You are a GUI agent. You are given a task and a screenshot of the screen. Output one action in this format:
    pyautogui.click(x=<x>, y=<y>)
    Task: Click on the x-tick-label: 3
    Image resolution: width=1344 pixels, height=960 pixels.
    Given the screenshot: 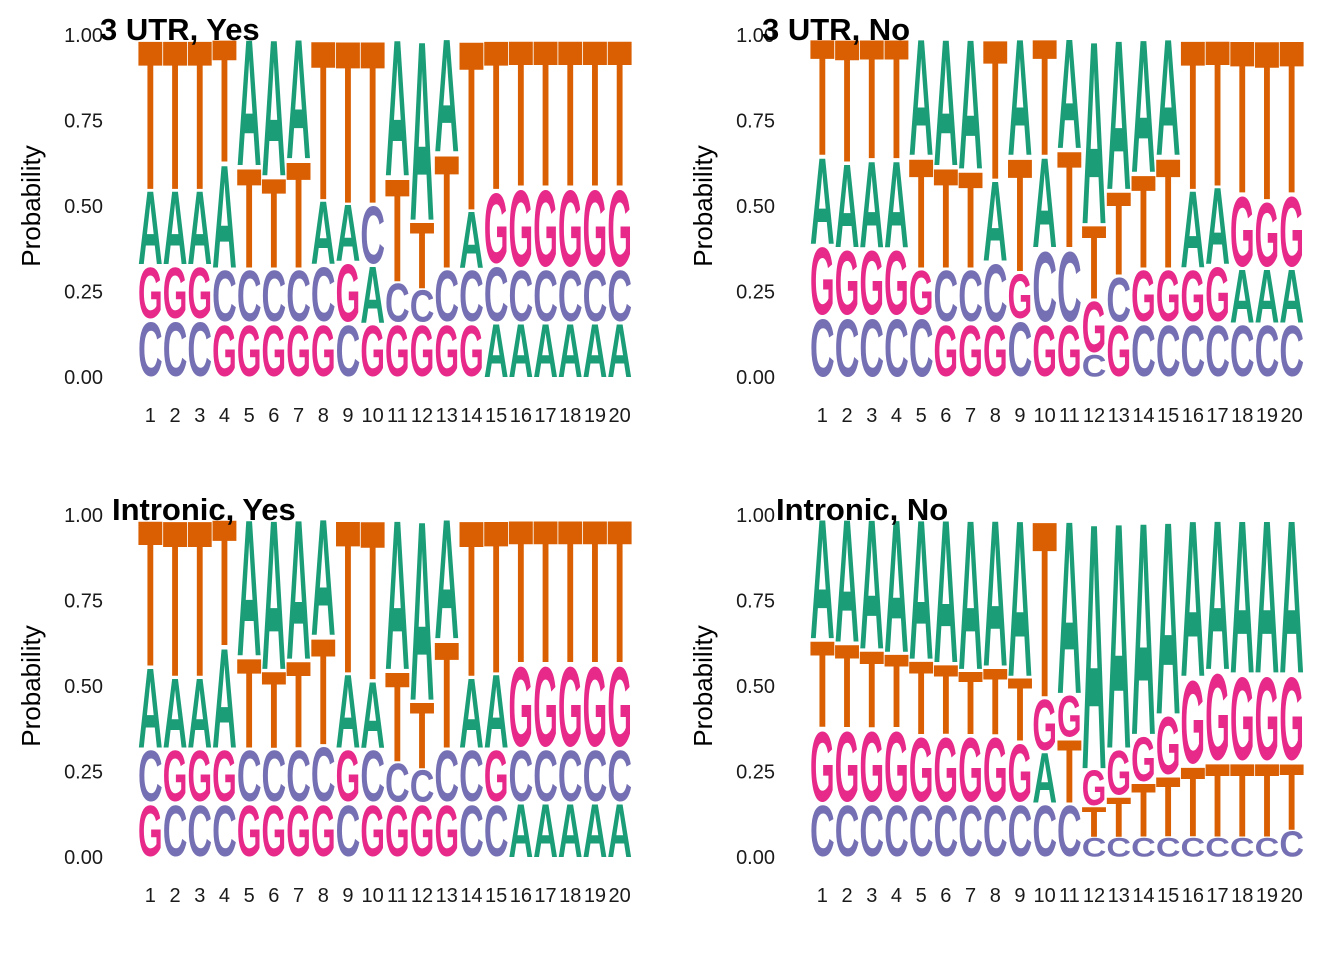 What is the action you would take?
    pyautogui.click(x=871, y=416)
    